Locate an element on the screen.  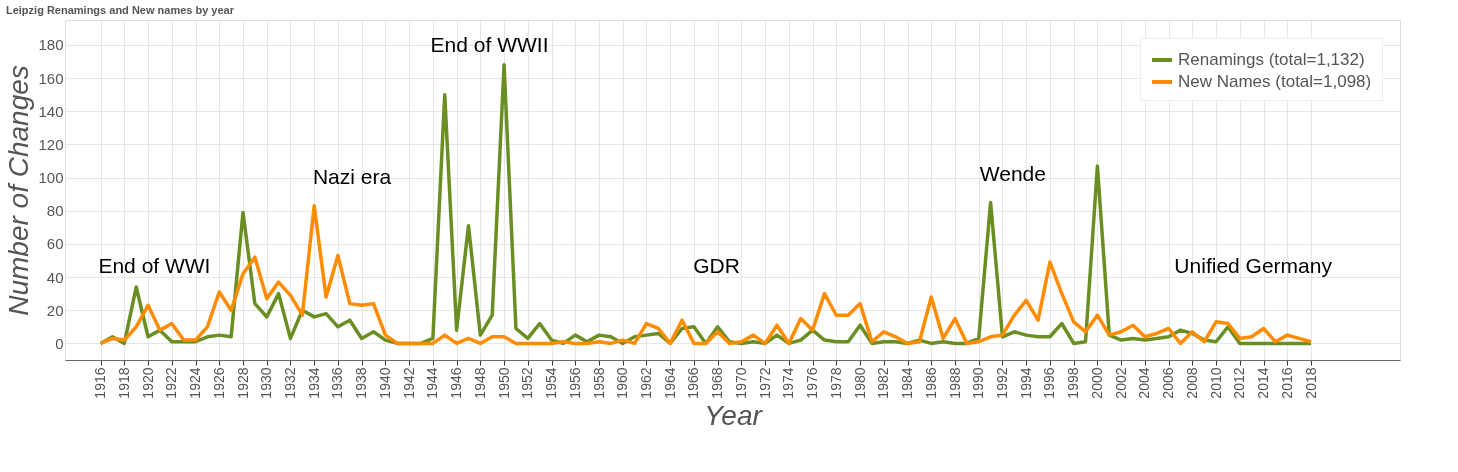
x-tick-label: 1976 is located at coordinates (812, 383).